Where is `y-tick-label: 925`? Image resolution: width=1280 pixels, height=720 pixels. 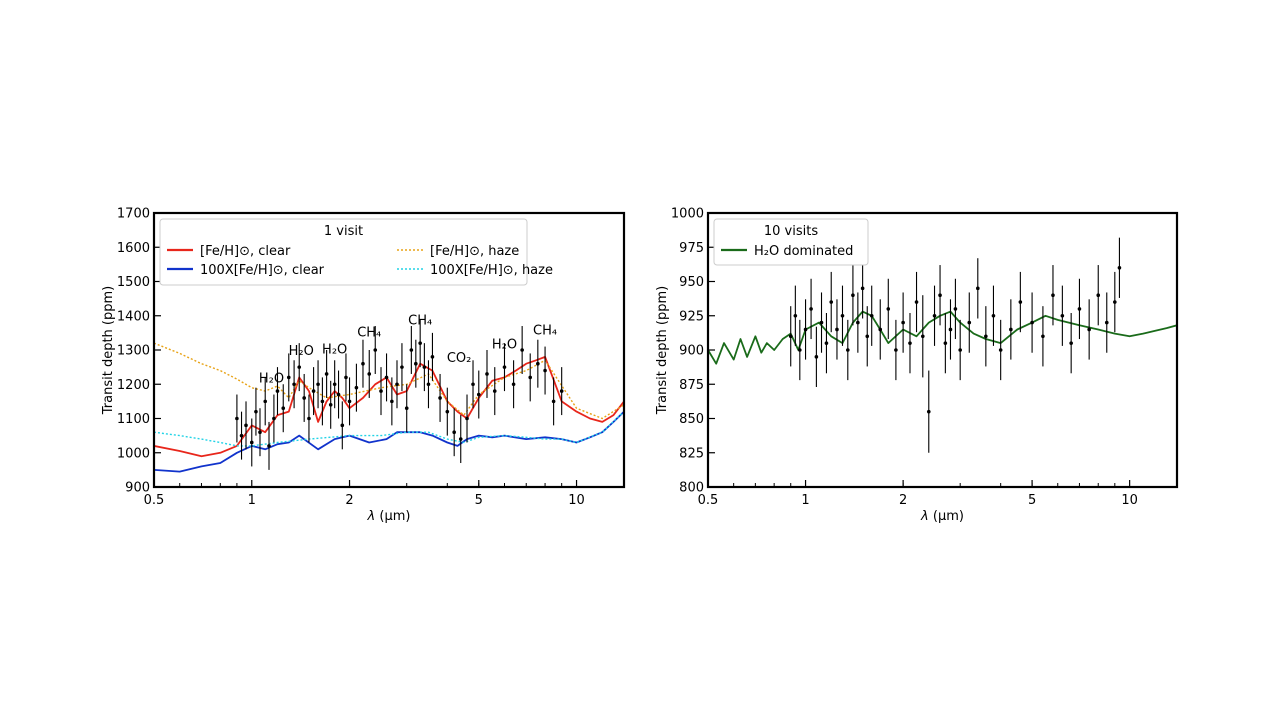
y-tick-label: 925 is located at coordinates (691, 316).